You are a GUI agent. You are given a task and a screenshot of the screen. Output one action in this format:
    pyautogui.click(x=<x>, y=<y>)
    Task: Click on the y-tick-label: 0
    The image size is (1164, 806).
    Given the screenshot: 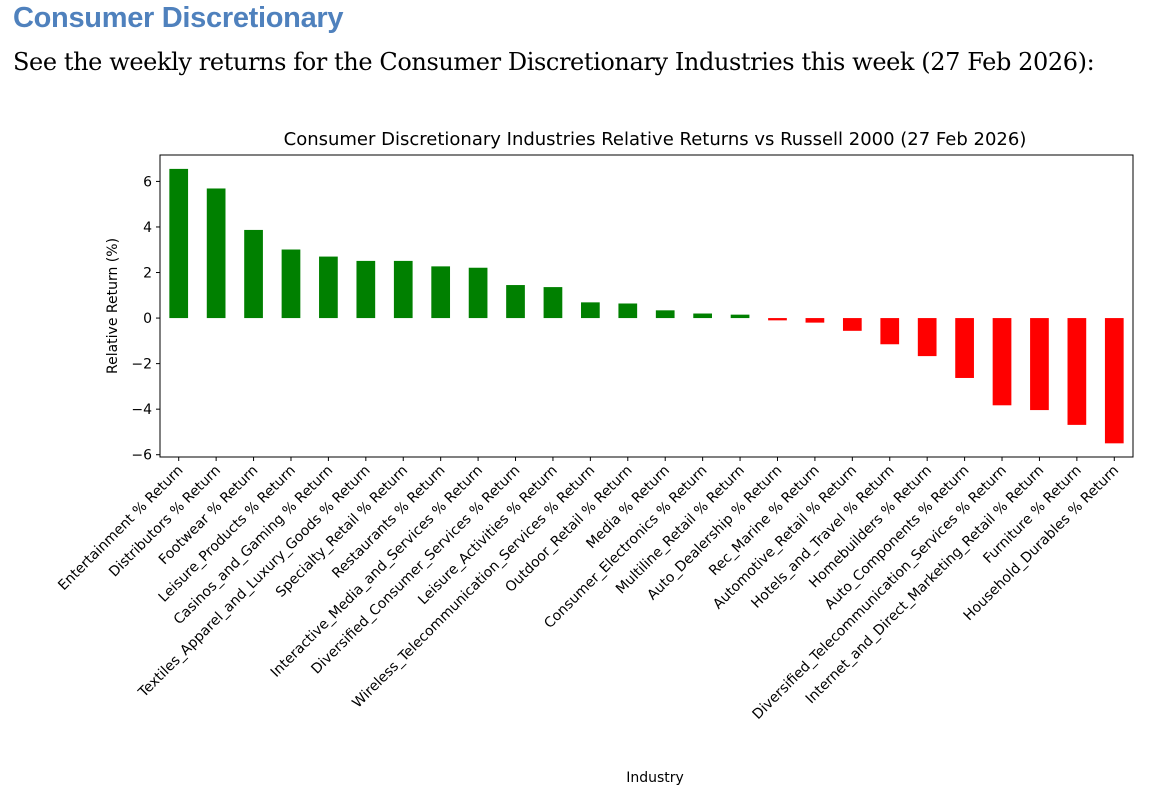 What is the action you would take?
    pyautogui.click(x=147, y=319)
    